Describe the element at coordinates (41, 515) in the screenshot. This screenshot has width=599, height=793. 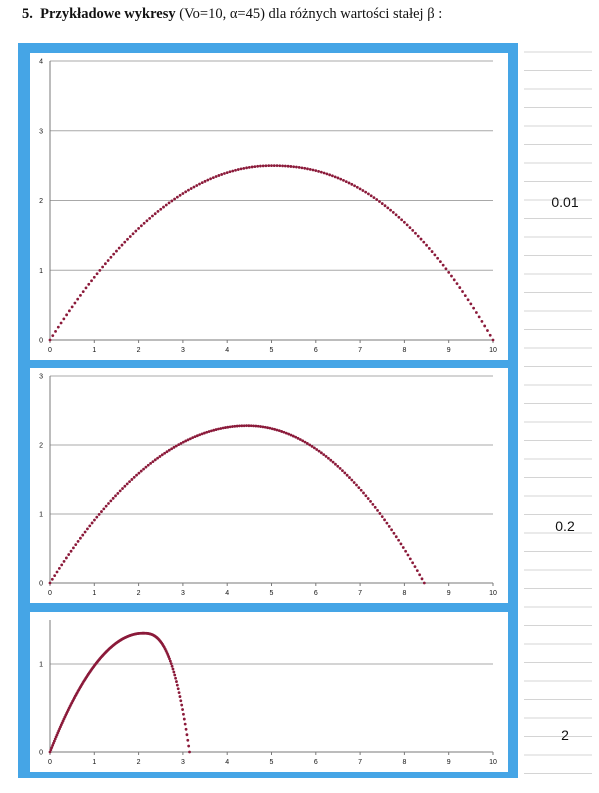
I see `y-tick-label: 1` at that location.